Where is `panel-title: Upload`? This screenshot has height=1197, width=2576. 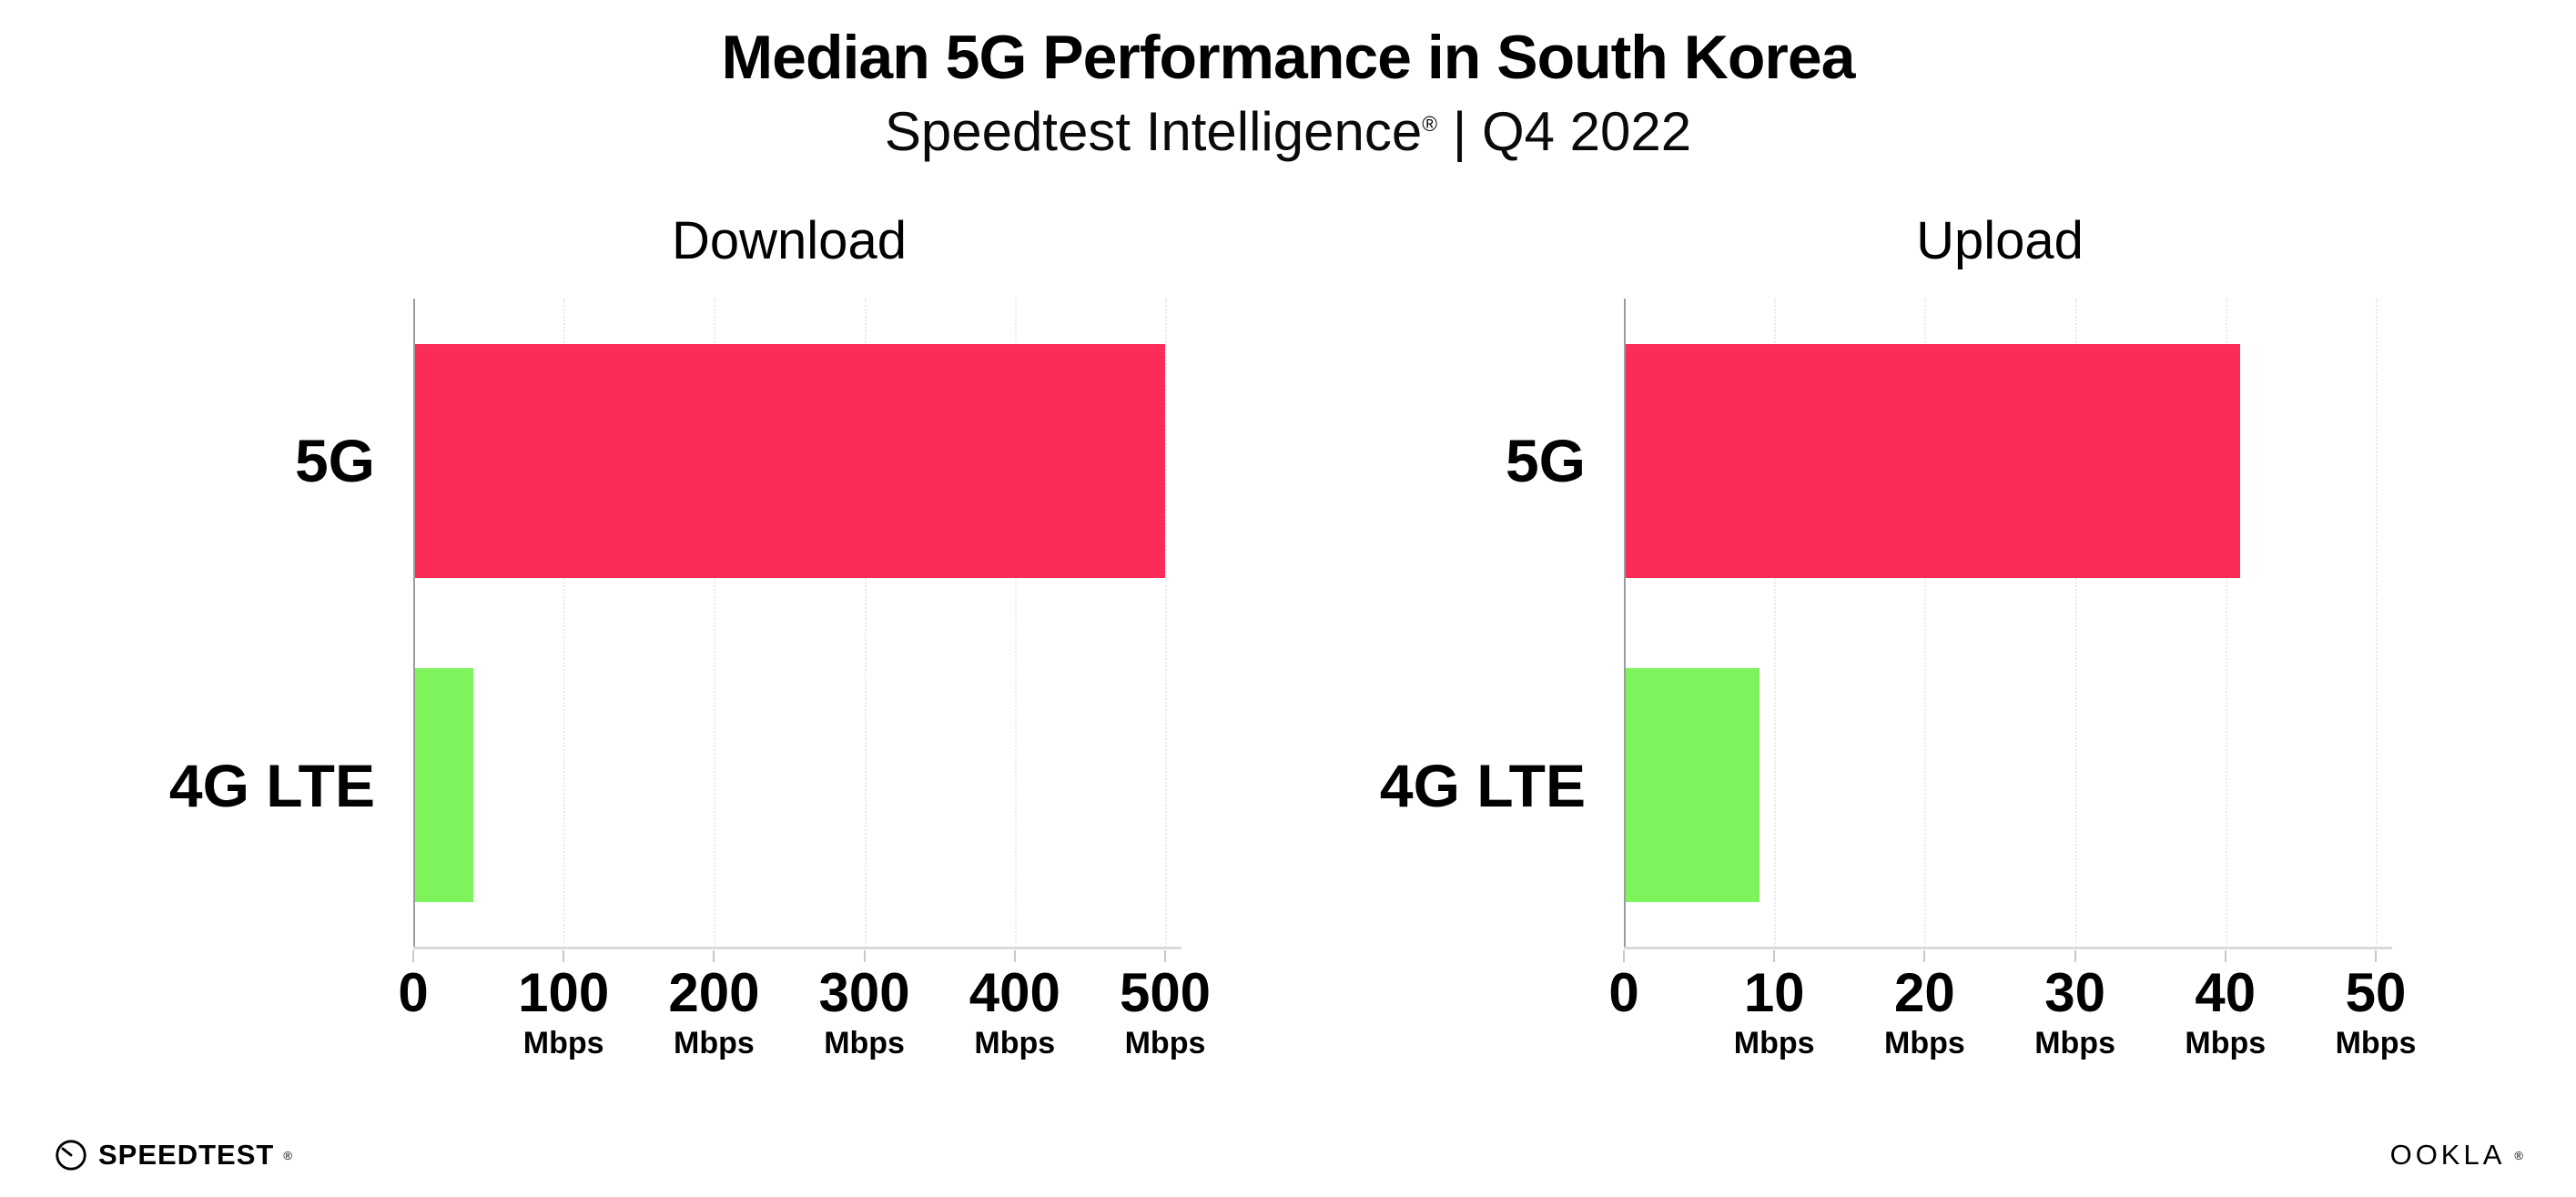 panel-title: Upload is located at coordinates (2000, 241).